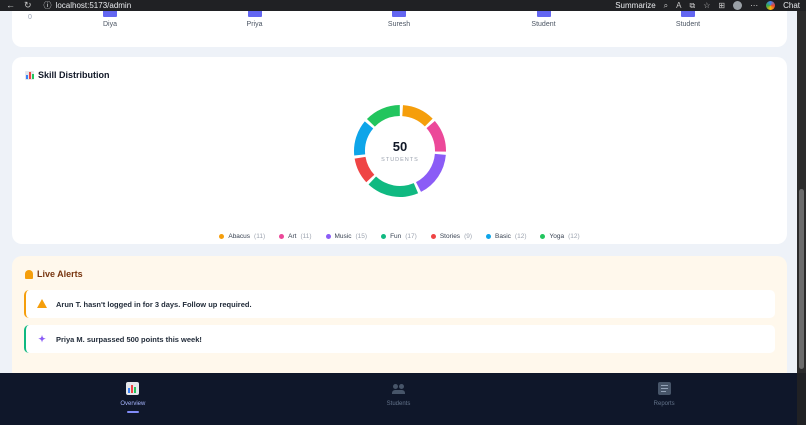 The width and height of the screenshot is (806, 425). Describe the element at coordinates (801, 279) in the screenshot. I see `scrollbar-thumb` at that location.